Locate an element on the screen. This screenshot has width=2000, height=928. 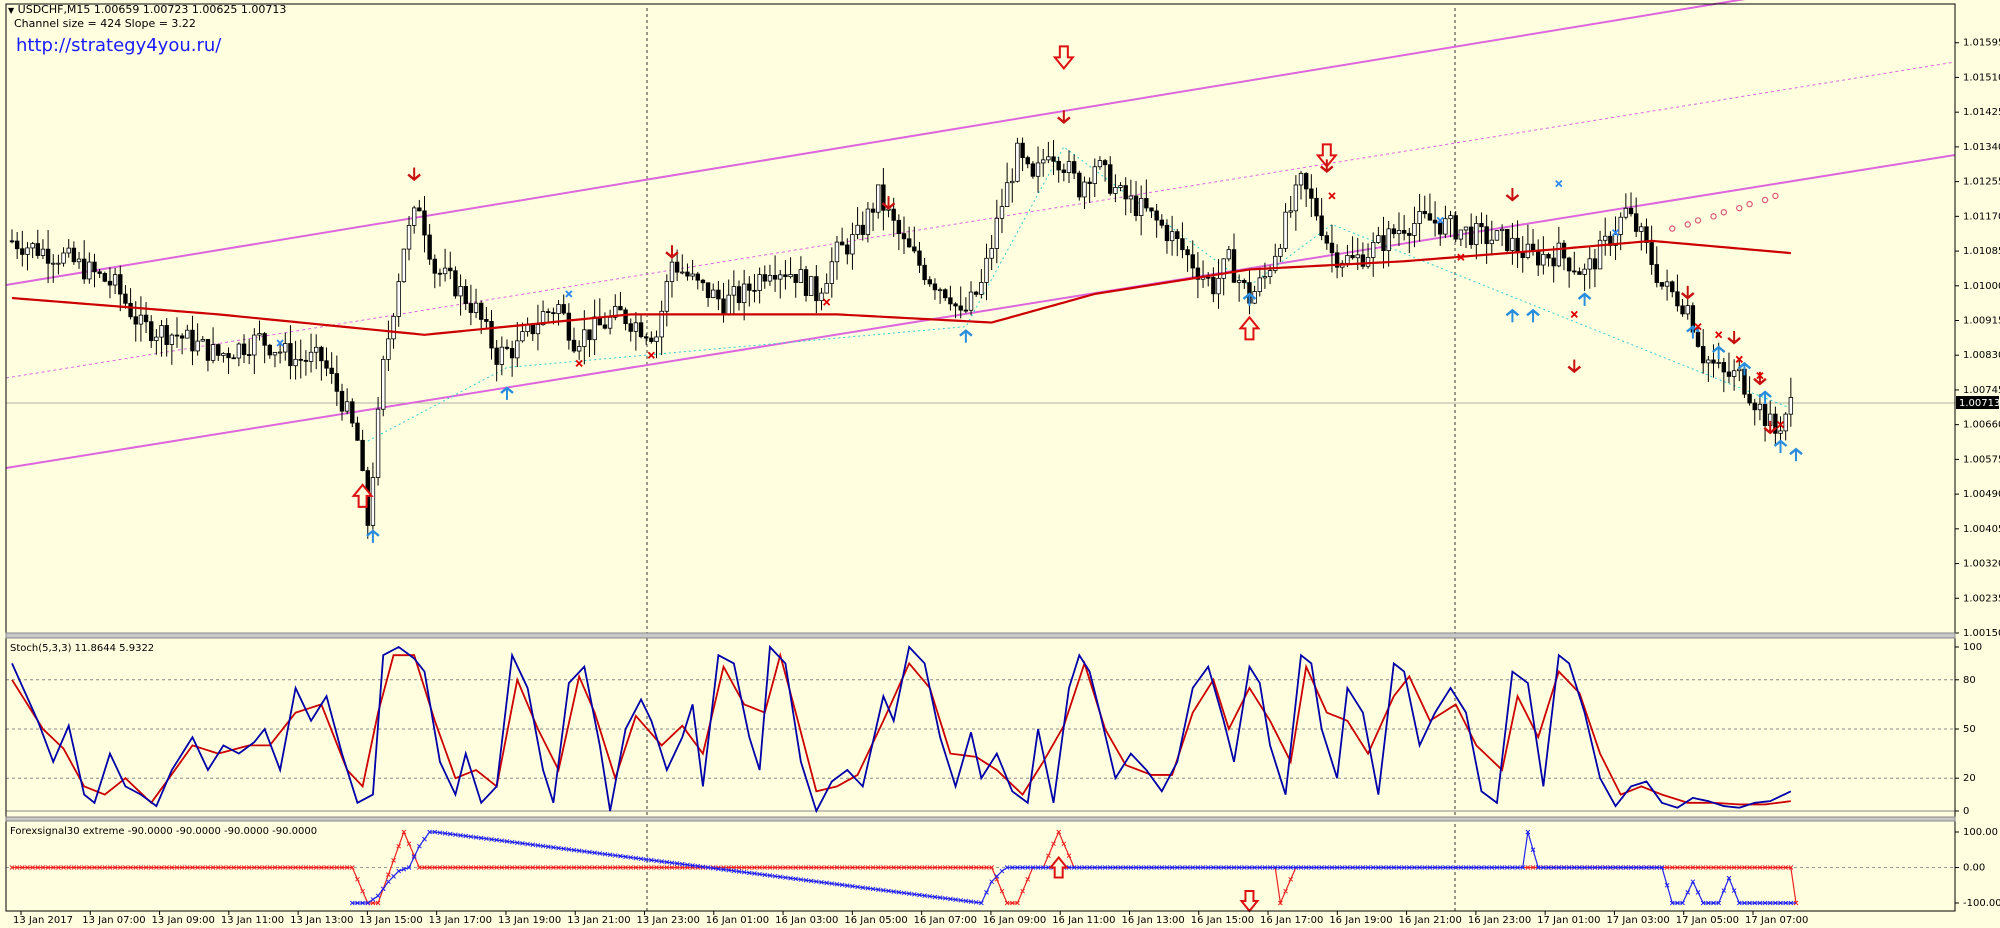
time-label: 13 Jan 17:00 is located at coordinates (460, 920).